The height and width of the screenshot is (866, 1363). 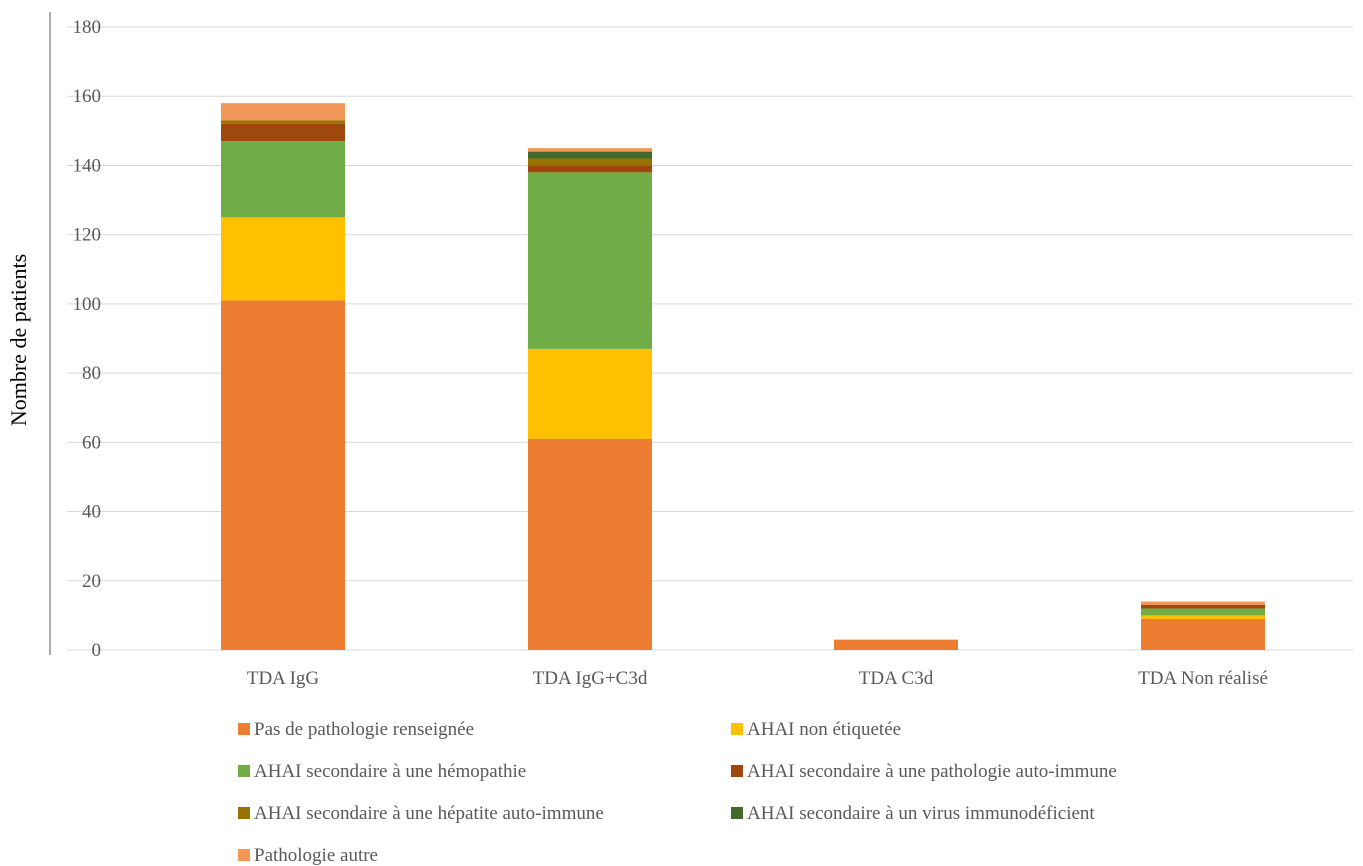 What do you see at coordinates (283, 678) in the screenshot?
I see `x-category-label: TDA IgG` at bounding box center [283, 678].